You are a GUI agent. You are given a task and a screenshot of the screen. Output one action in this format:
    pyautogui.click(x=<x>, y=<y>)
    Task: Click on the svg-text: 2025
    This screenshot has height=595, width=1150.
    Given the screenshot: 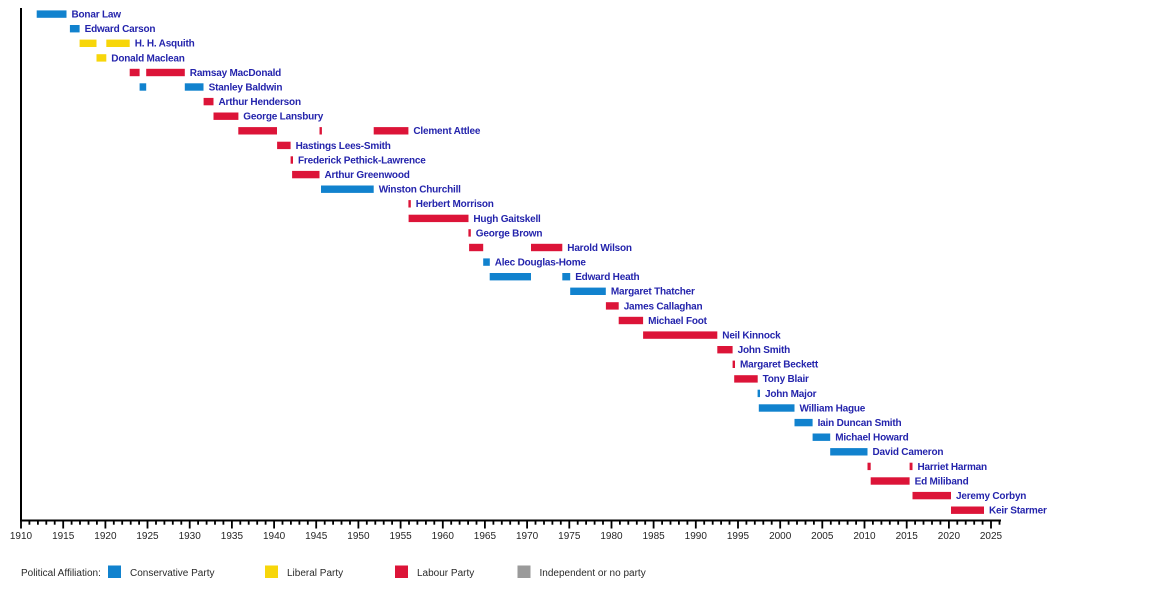 What is the action you would take?
    pyautogui.click(x=991, y=536)
    